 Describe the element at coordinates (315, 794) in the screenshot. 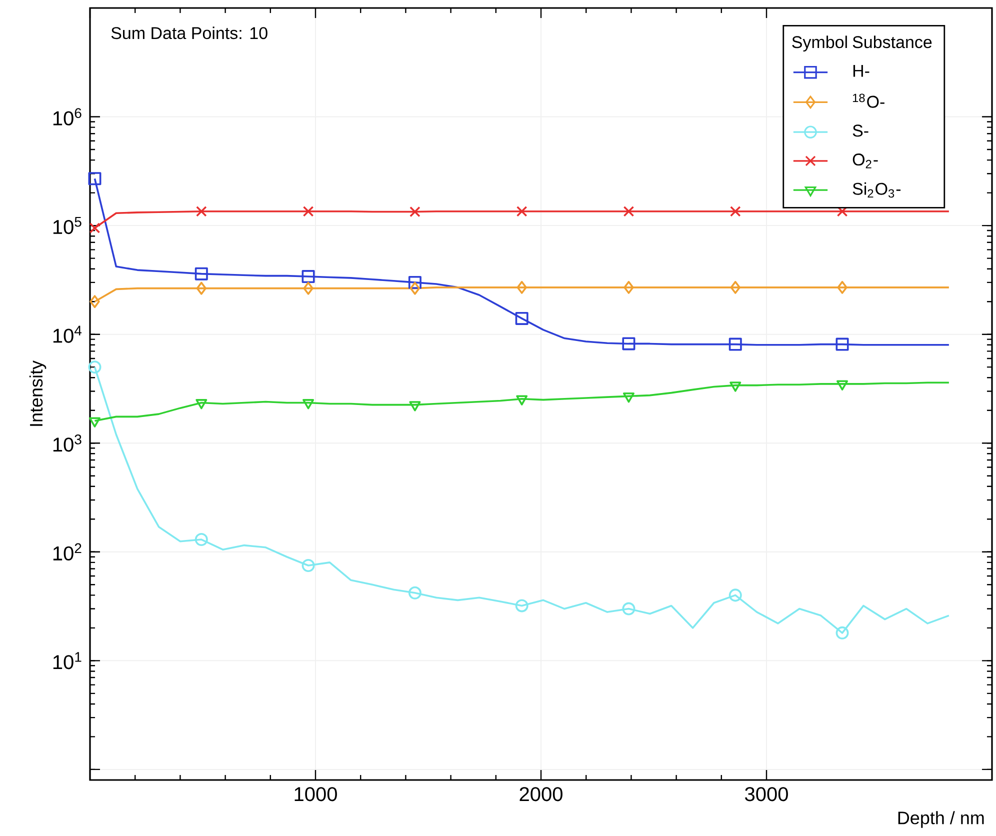

I see `x-tick-label: 1000` at that location.